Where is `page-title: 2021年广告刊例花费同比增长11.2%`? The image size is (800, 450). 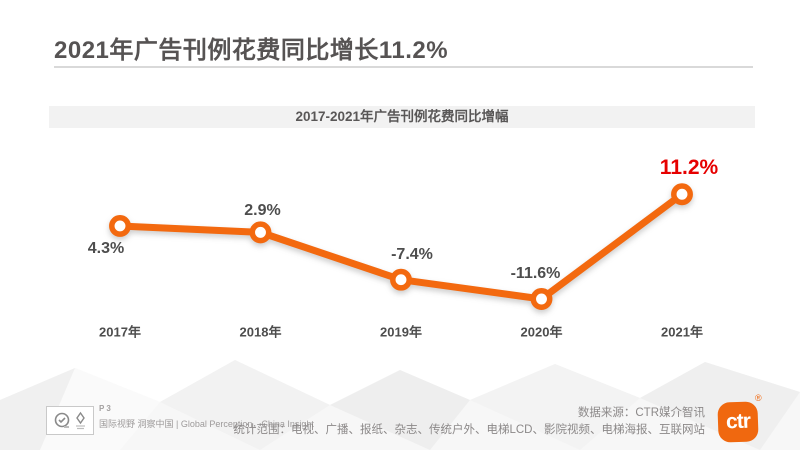 page-title: 2021年广告刊例花费同比增长11.2% is located at coordinates (251, 50).